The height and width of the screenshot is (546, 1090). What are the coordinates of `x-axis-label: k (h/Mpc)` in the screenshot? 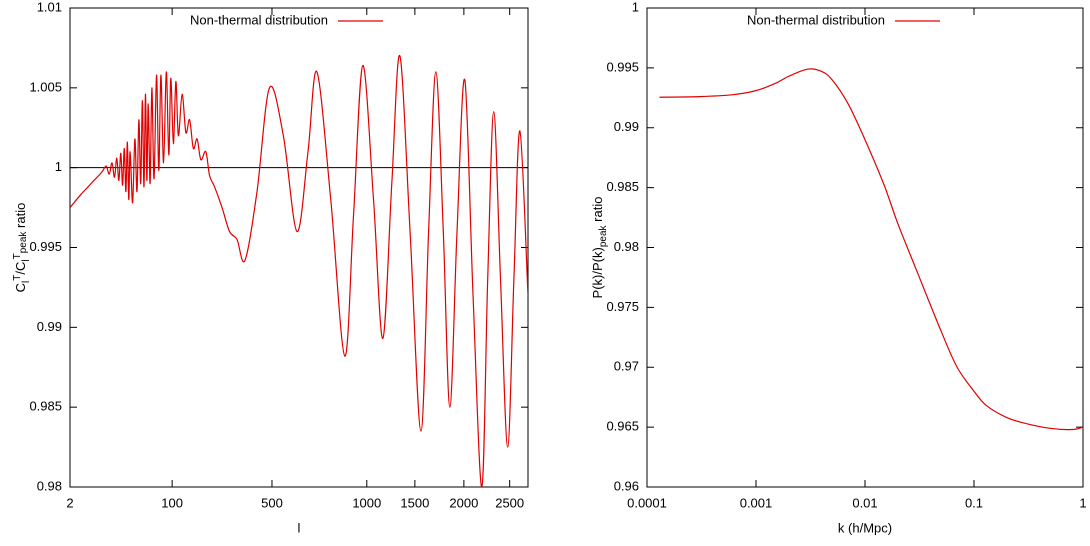 It's located at (865, 527).